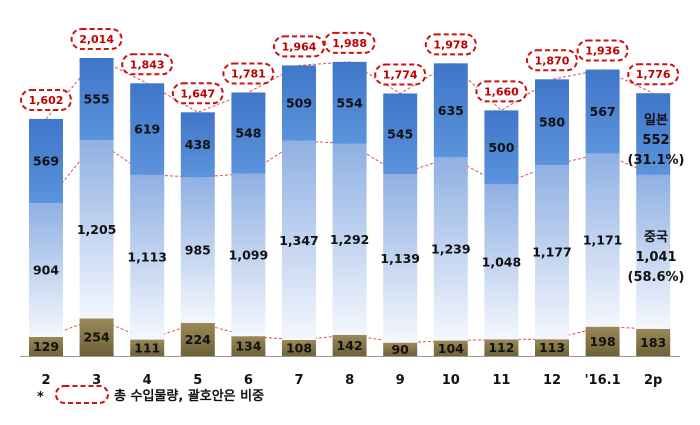  I want to click on data-label-middle: 904, so click(46, 270).